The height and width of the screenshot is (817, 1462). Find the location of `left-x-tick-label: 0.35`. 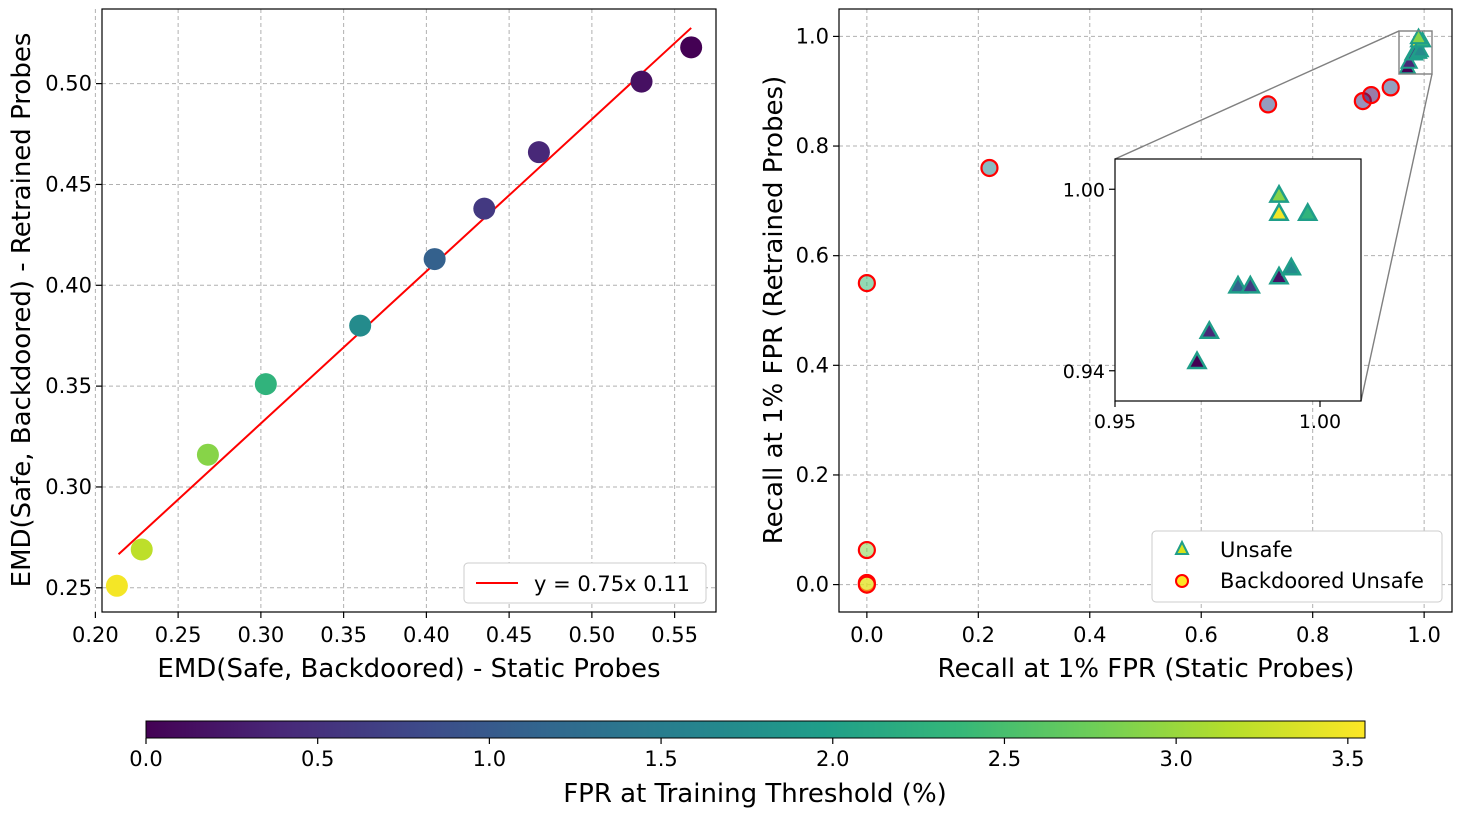

left-x-tick-label: 0.35 is located at coordinates (343, 635).